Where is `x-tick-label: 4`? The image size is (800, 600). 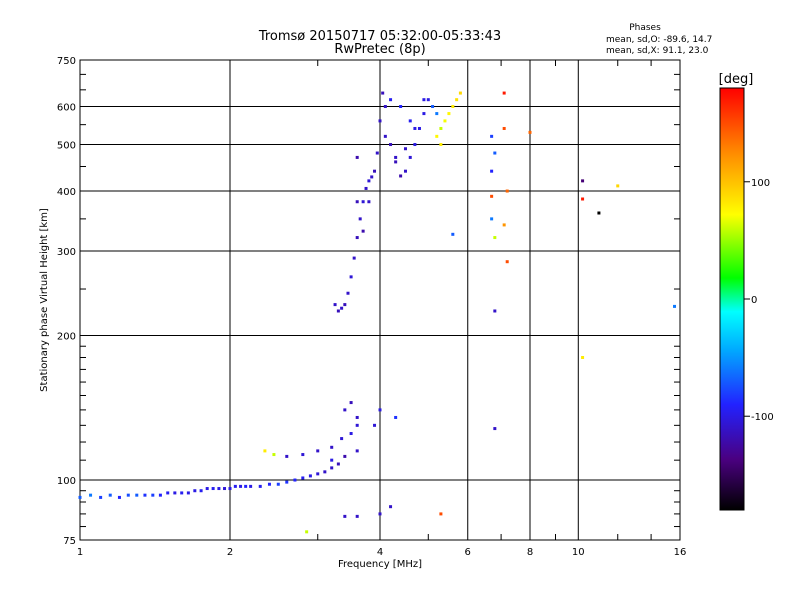 x-tick-label: 4 is located at coordinates (380, 552).